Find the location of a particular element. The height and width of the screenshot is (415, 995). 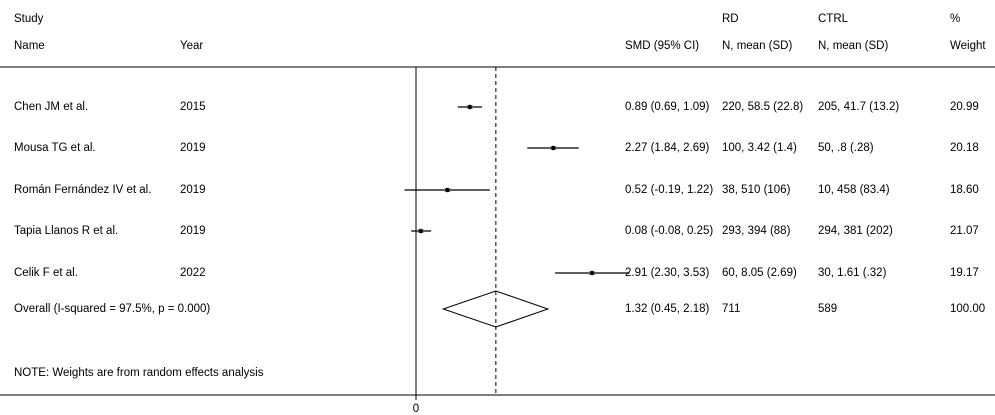

header-weight: Weight is located at coordinates (968, 46).